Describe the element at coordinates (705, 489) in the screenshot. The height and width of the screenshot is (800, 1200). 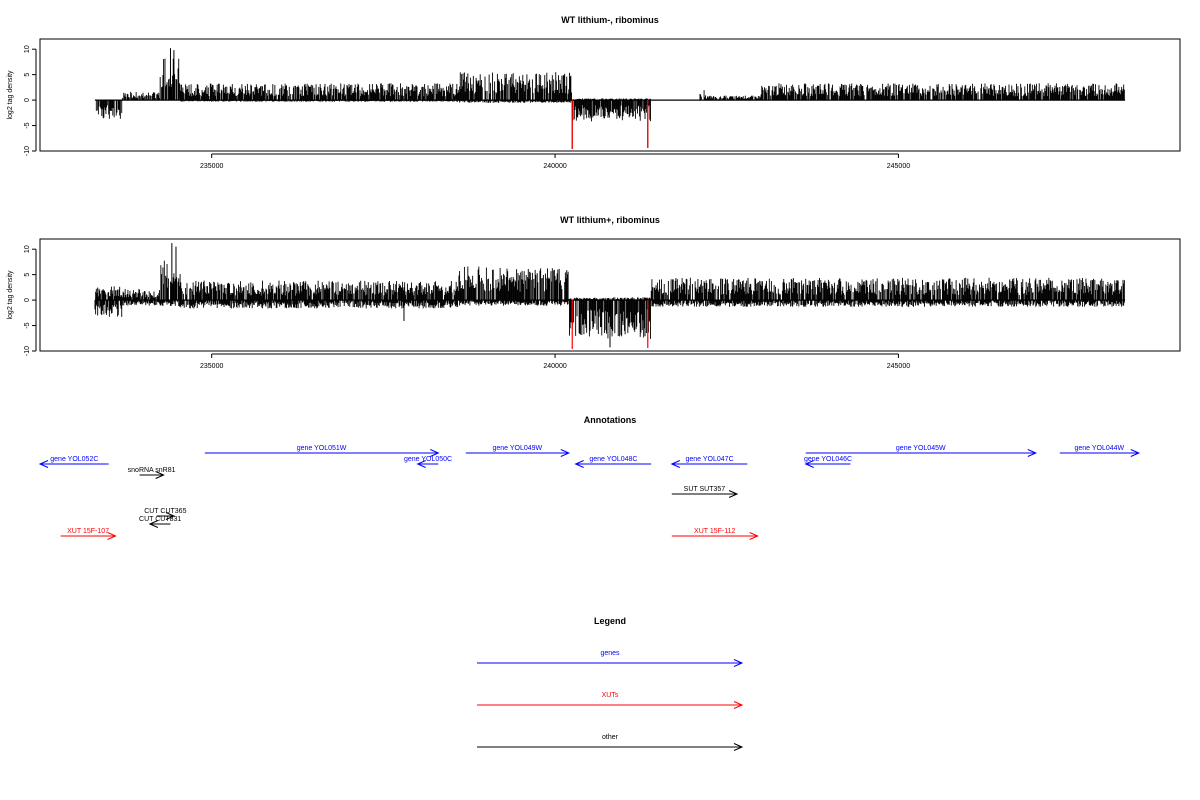
I see `feature-label: SUT SUT357` at that location.